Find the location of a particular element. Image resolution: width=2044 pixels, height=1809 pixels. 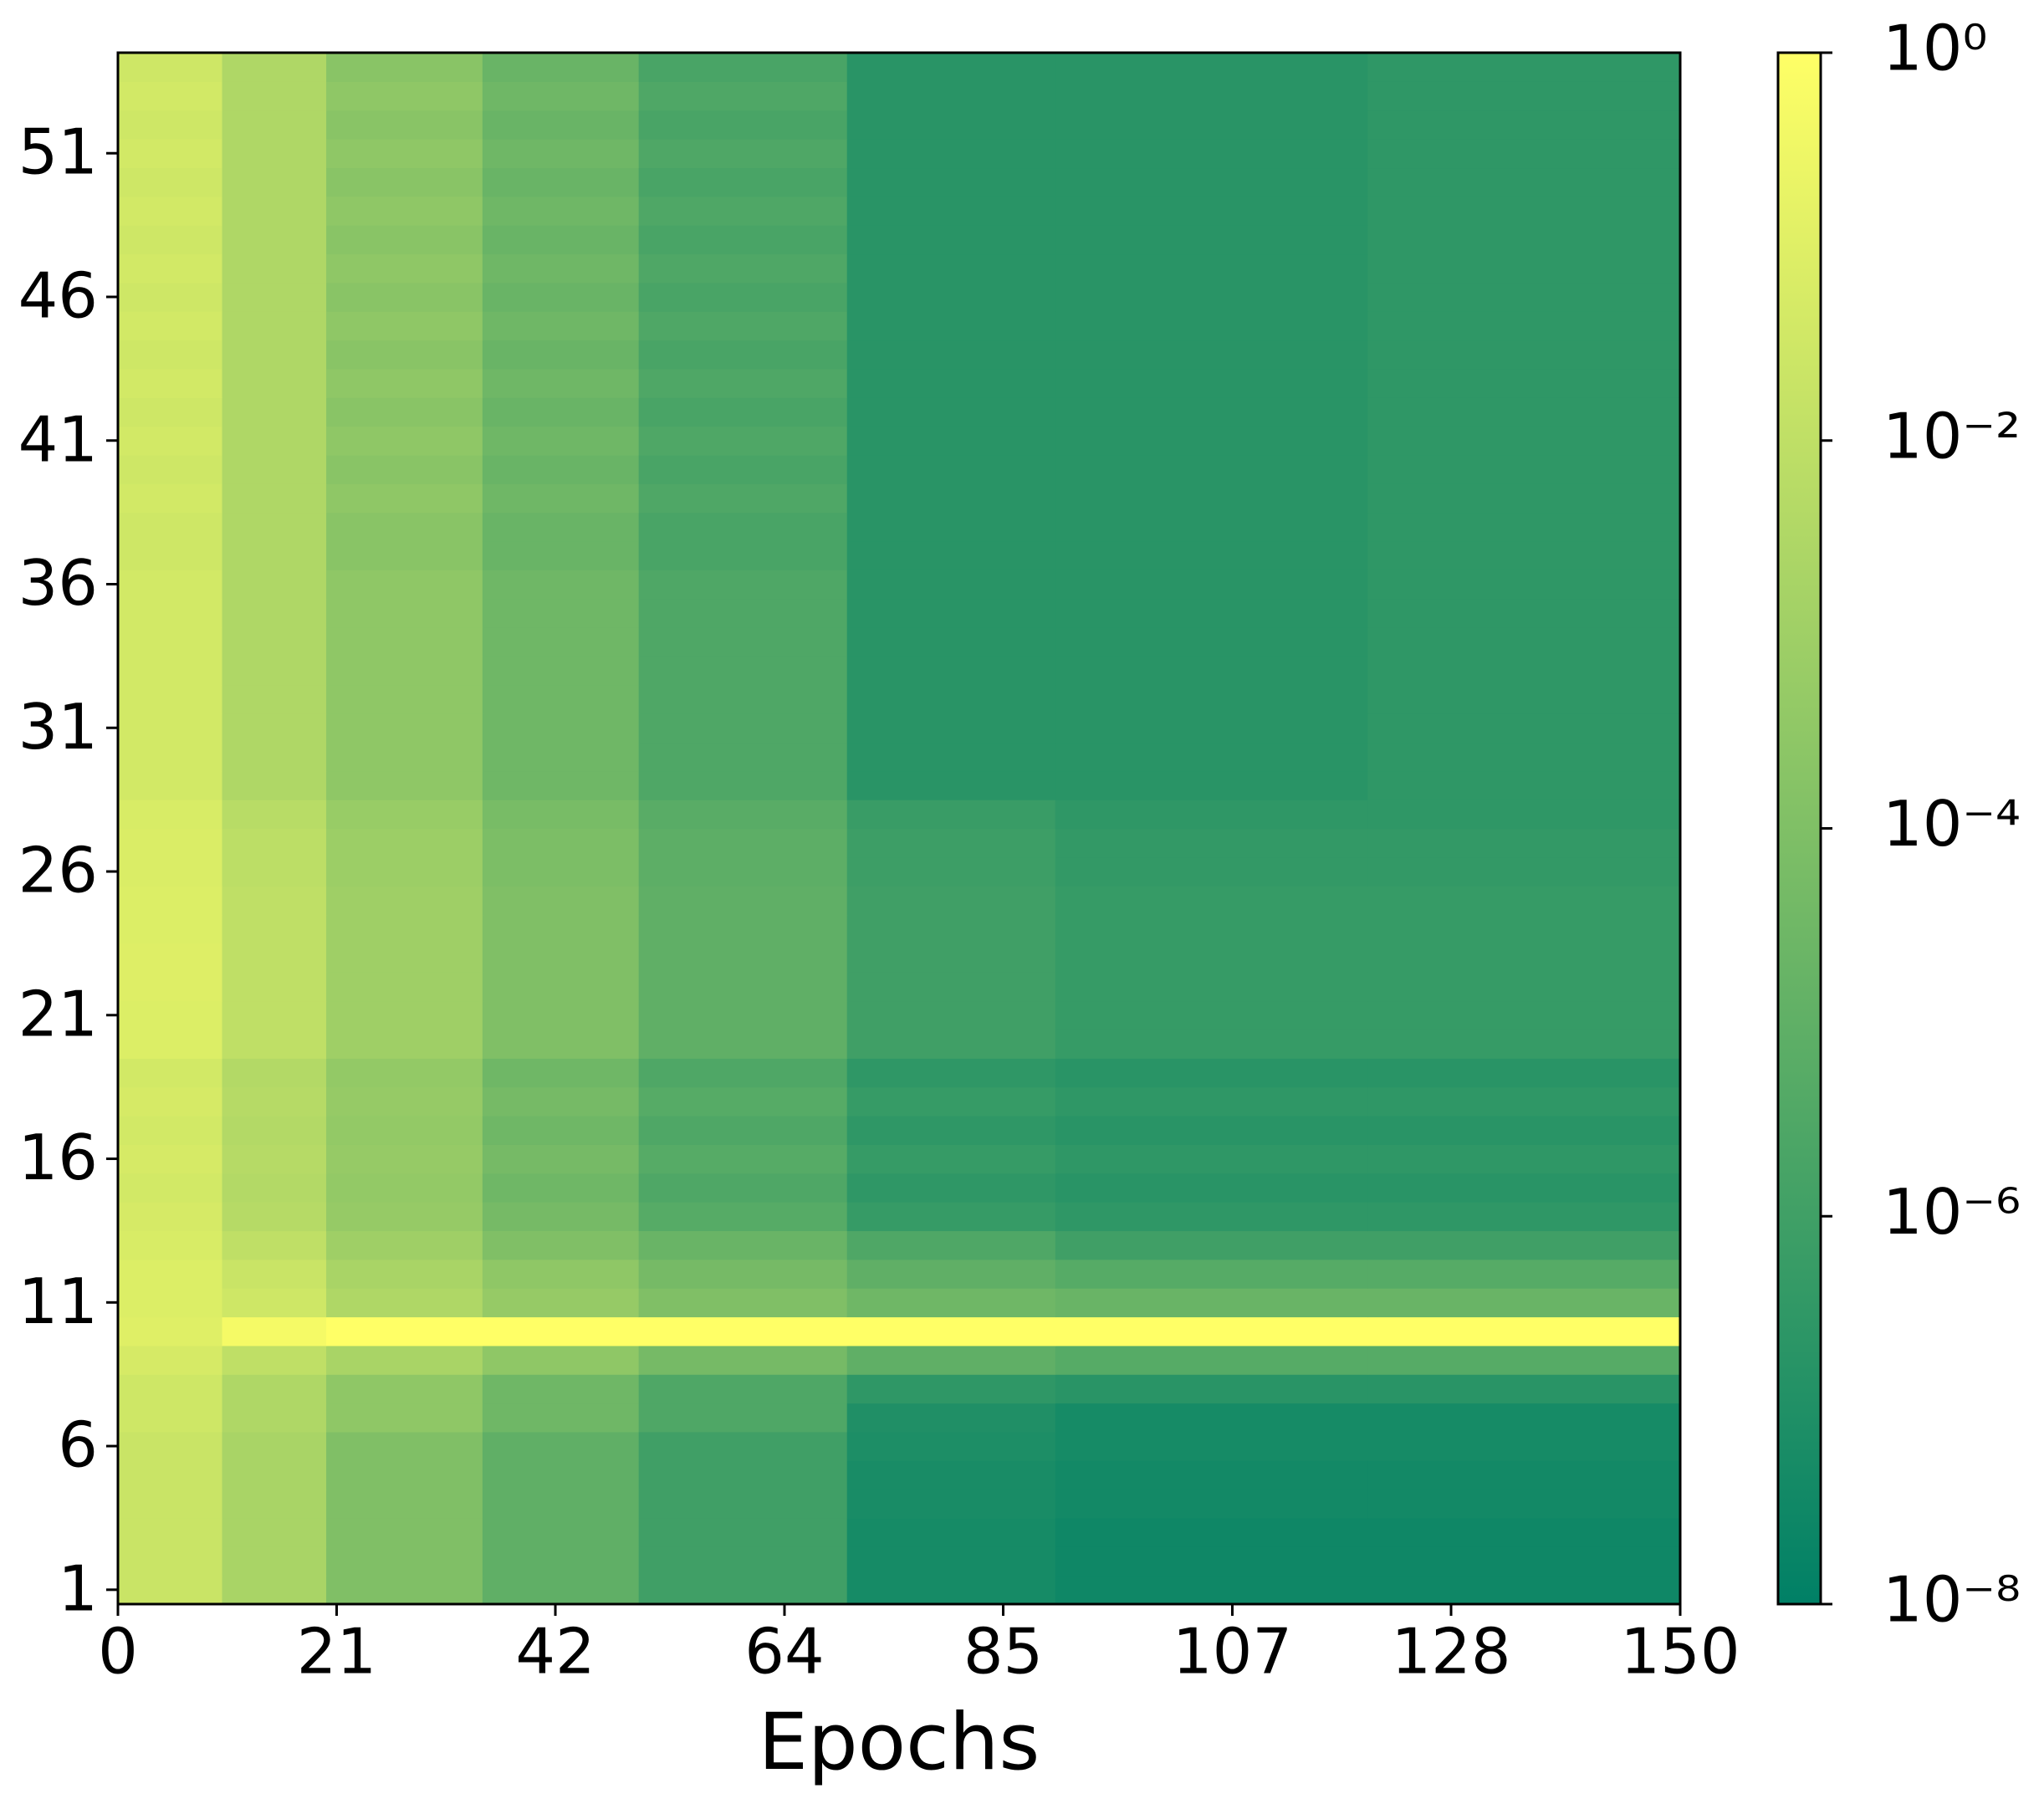

y-tick-label: 26 is located at coordinates (58, 870).